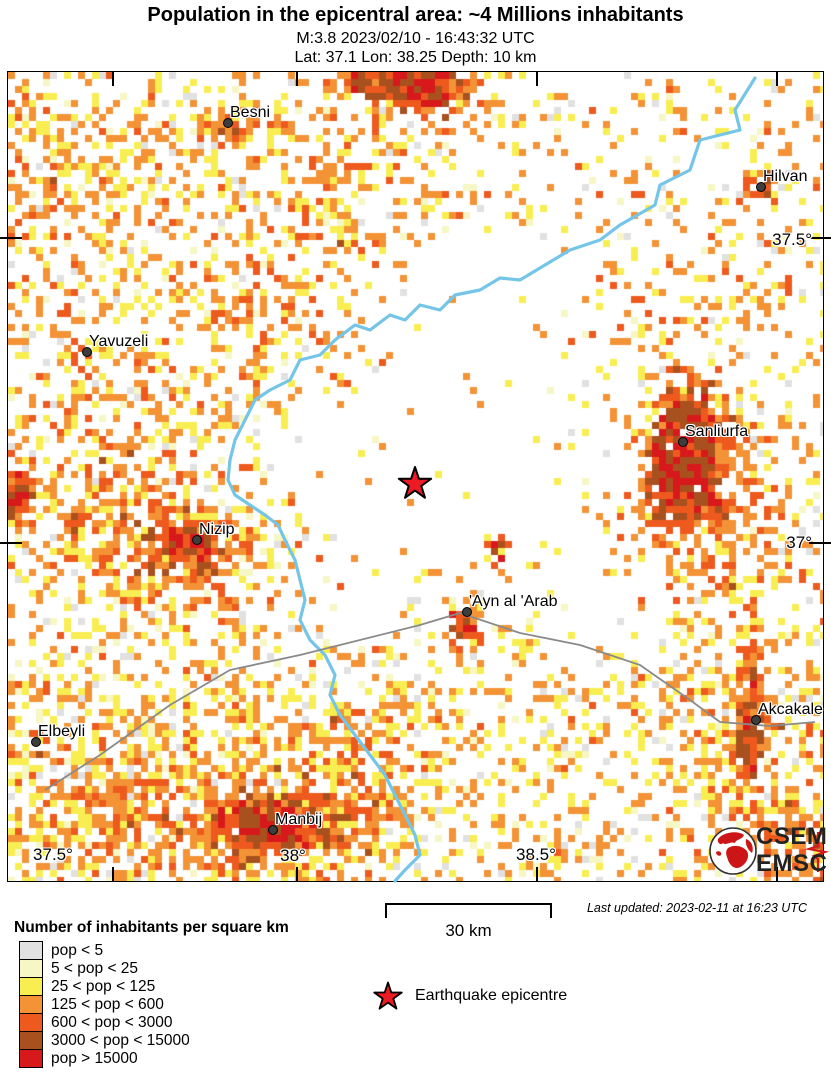 This screenshot has height=1079, width=831. I want to click on map-coordinate-label: 38°, so click(293, 855).